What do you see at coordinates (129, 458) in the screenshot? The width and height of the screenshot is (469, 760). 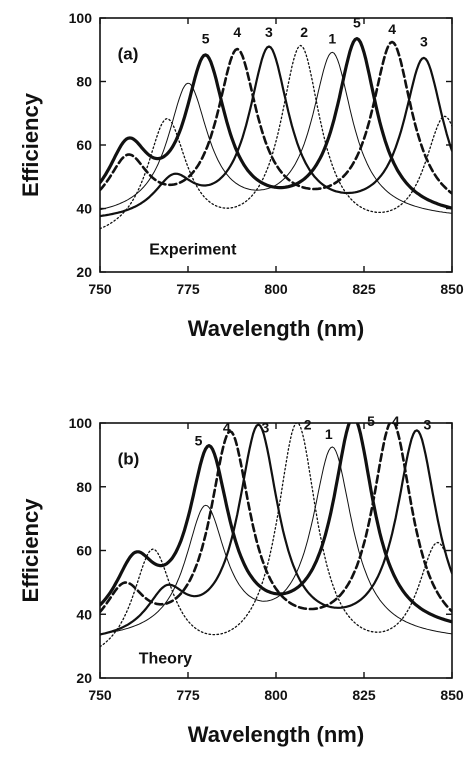 I see `panel-label: (b)` at bounding box center [129, 458].